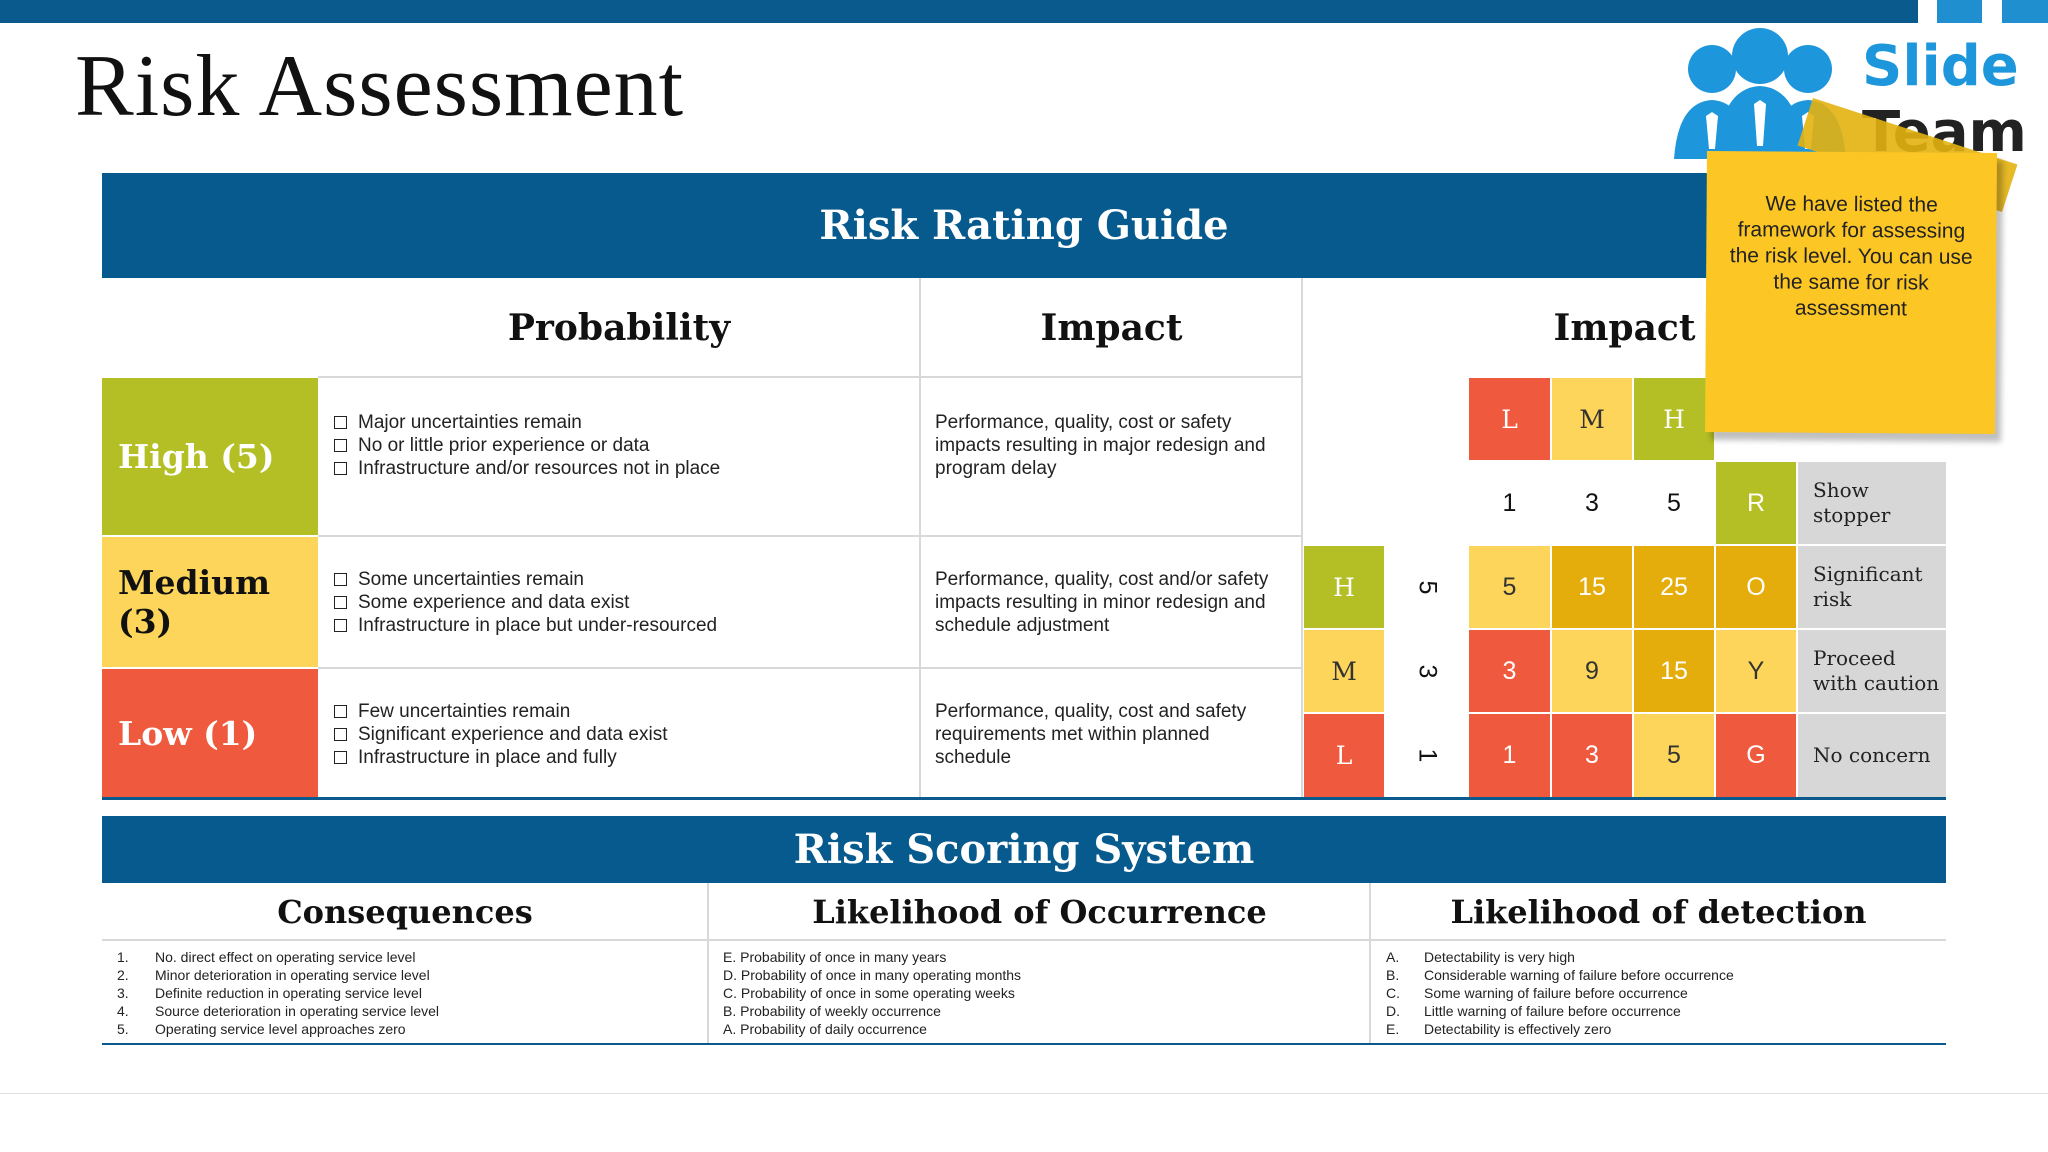  I want to click on prob-value: 3, so click(1427, 671).